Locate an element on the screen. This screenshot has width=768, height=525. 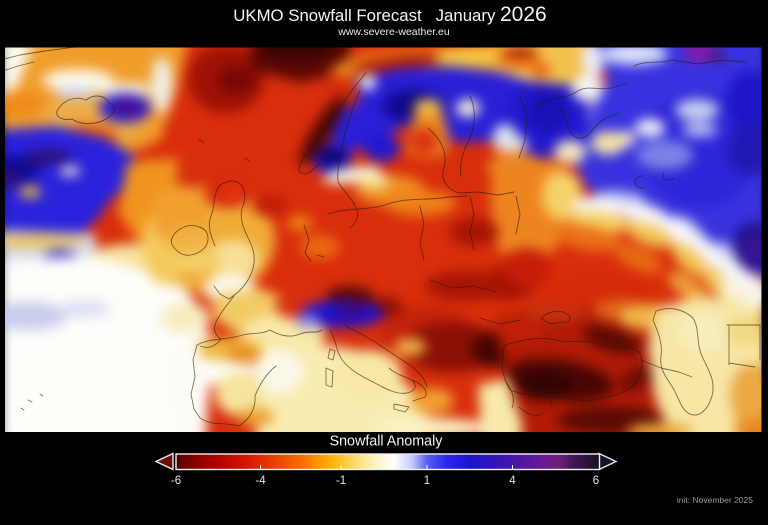
svg-text: 6 is located at coordinates (596, 481).